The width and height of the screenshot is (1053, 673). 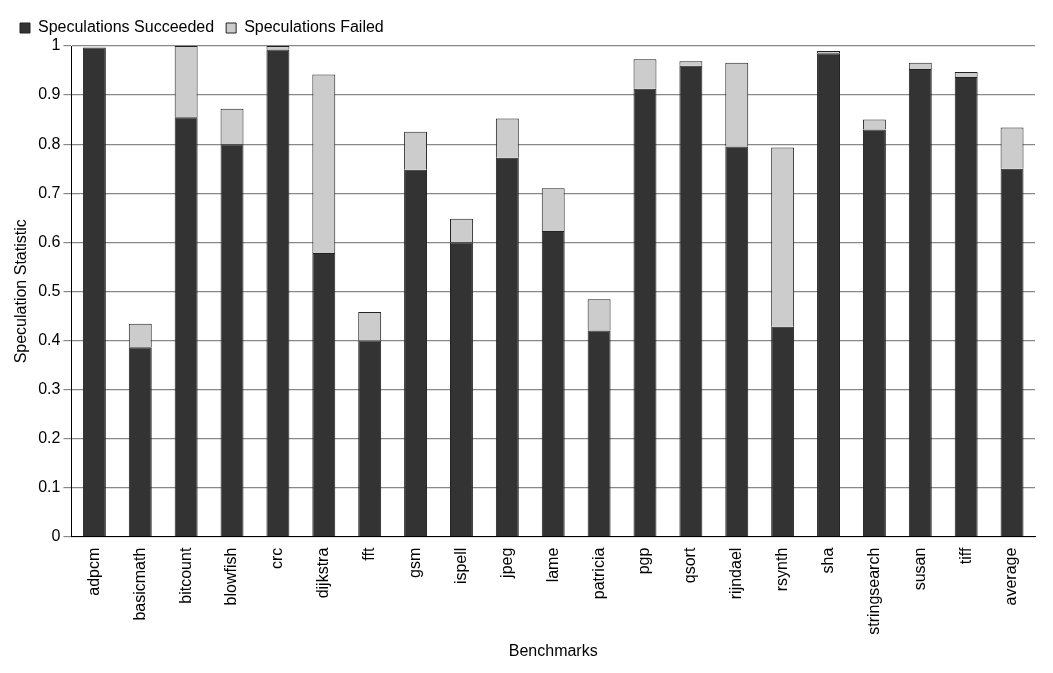 I want to click on y-tick-label: 0.9, so click(x=49, y=94).